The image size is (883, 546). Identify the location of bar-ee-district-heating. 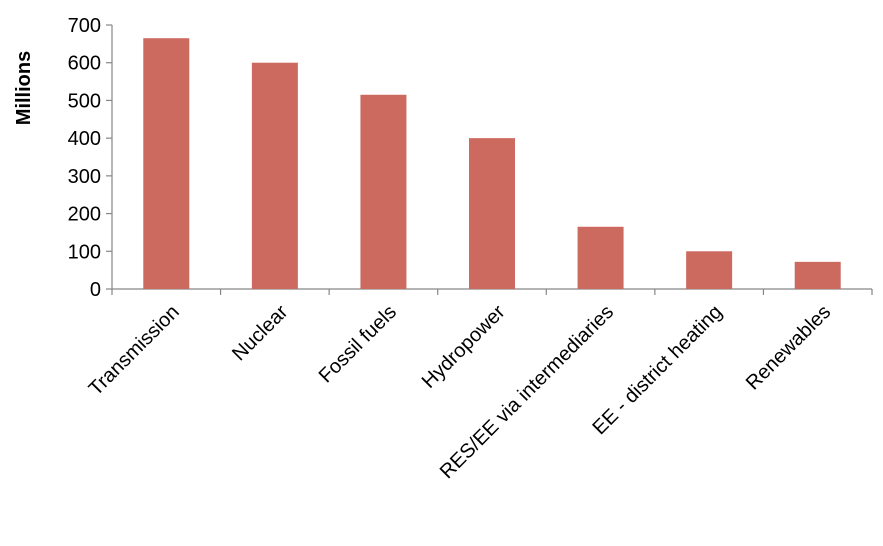
(709, 270).